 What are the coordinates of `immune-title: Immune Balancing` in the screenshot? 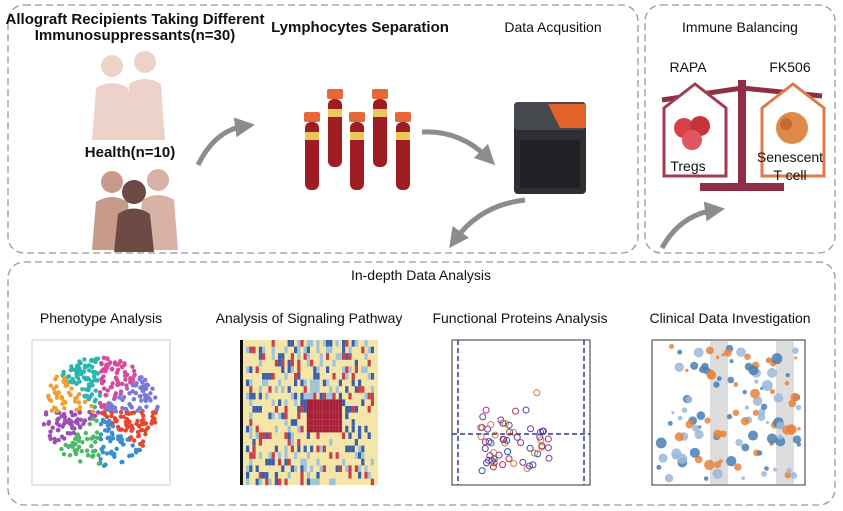 It's located at (740, 27).